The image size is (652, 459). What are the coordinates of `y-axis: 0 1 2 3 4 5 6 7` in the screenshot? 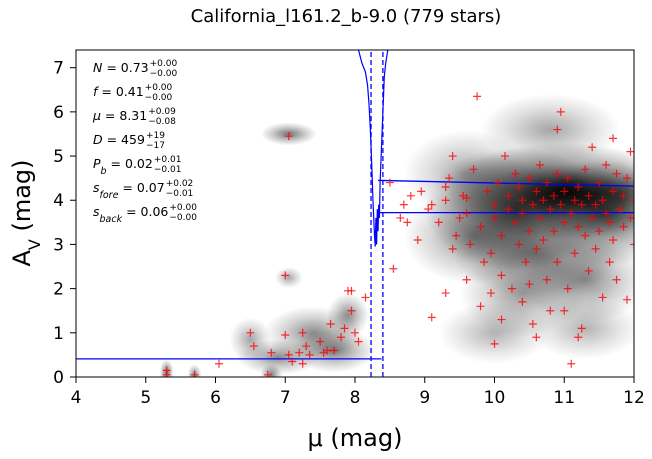 It's located at (64, 223).